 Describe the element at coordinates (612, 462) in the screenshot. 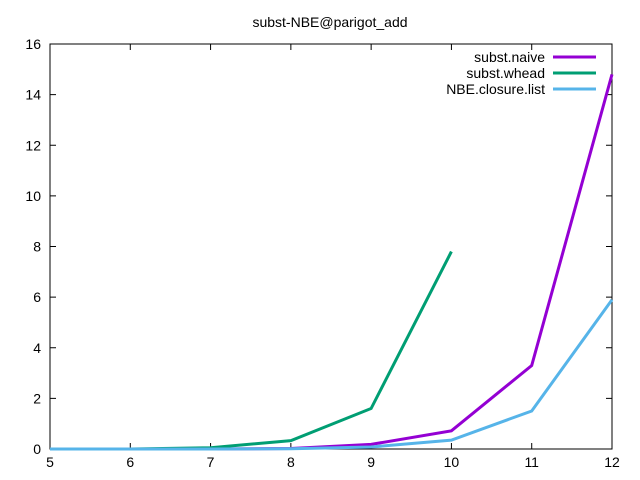

I see `x-tick-label: 12` at that location.